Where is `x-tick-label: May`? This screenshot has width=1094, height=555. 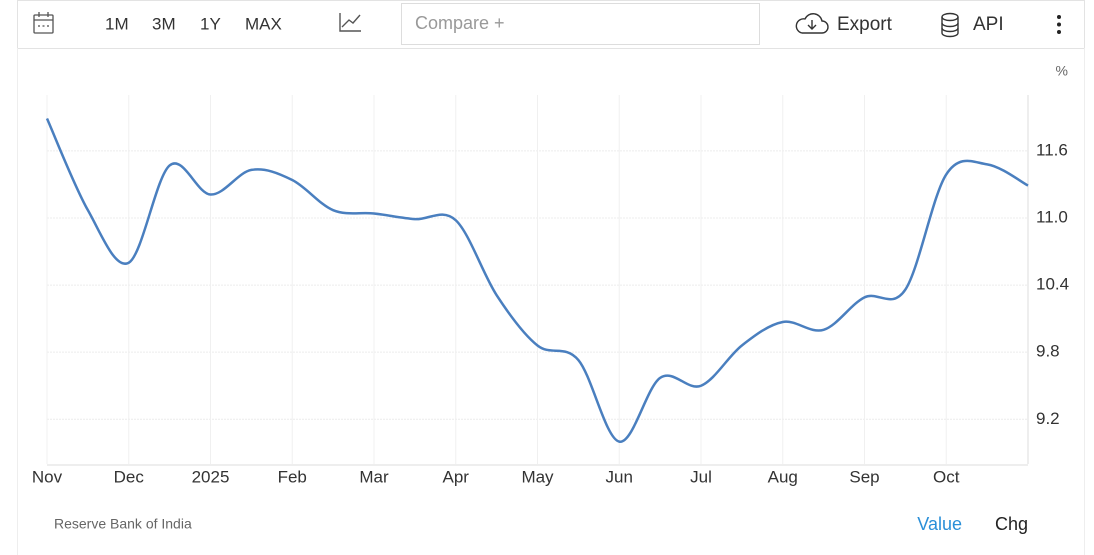 x-tick-label: May is located at coordinates (537, 476).